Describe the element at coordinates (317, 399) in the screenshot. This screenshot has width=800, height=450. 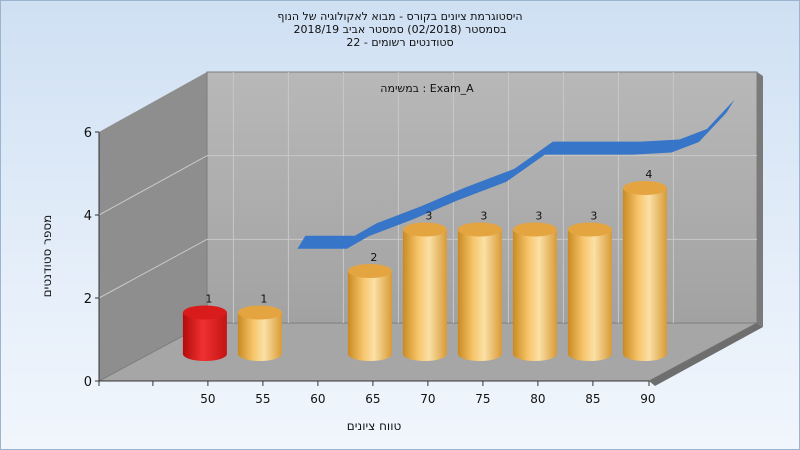
I see `x-tick-label: 60` at that location.